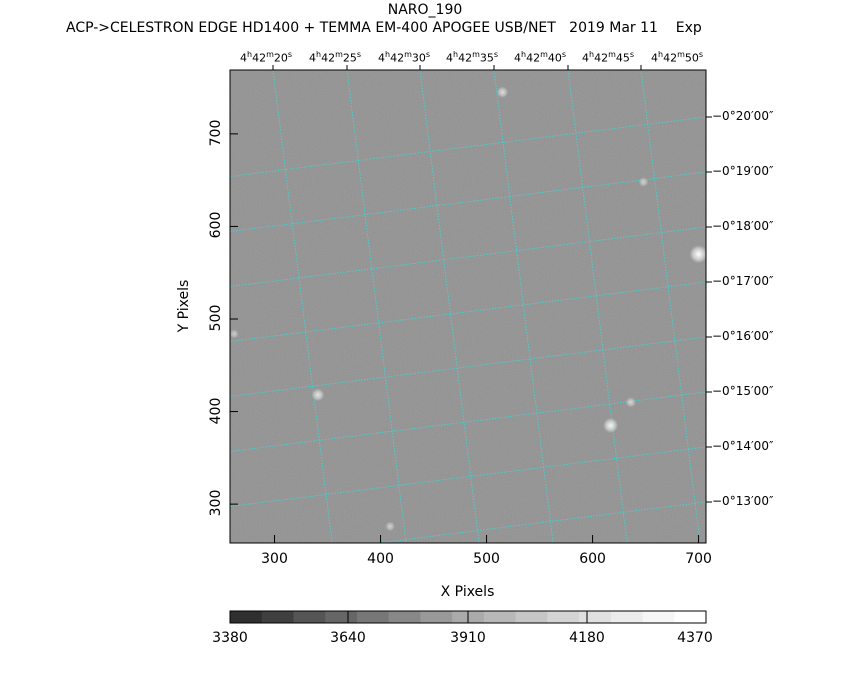  Describe the element at coordinates (743, 171) in the screenshot. I see `dec-label: −0°19′00″` at that location.